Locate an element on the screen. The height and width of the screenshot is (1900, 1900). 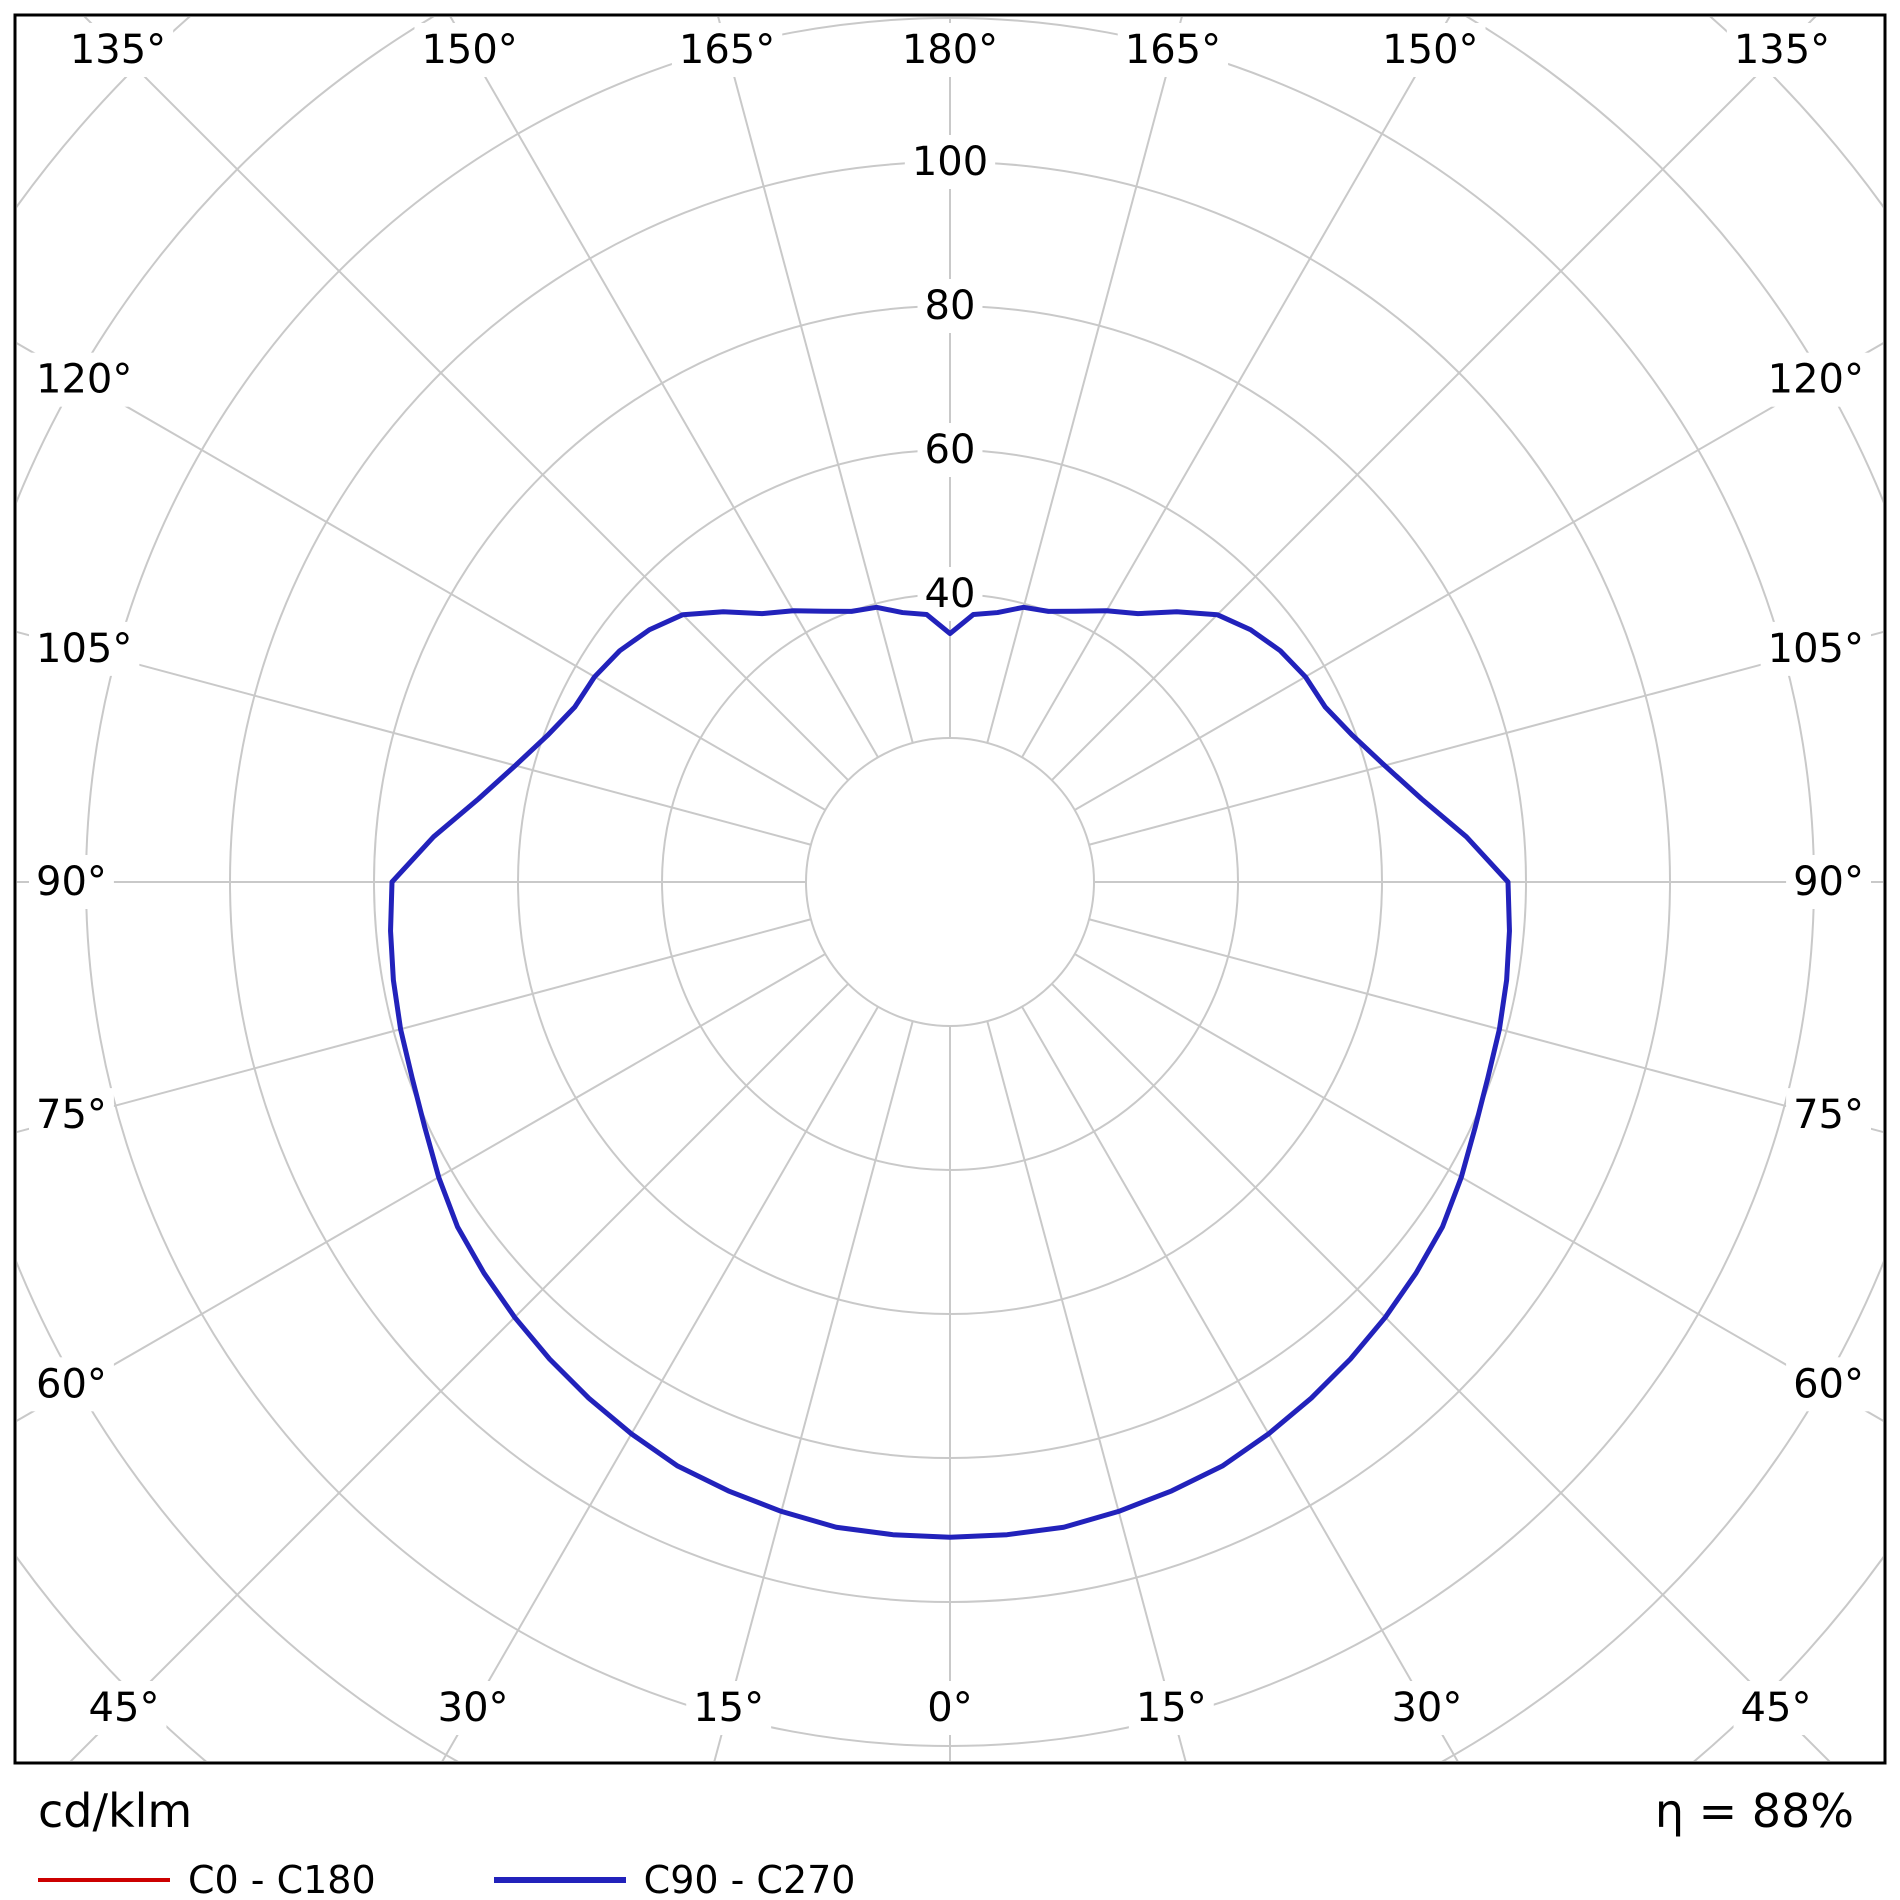
angle-label-right: 105° is located at coordinates (1816, 649).